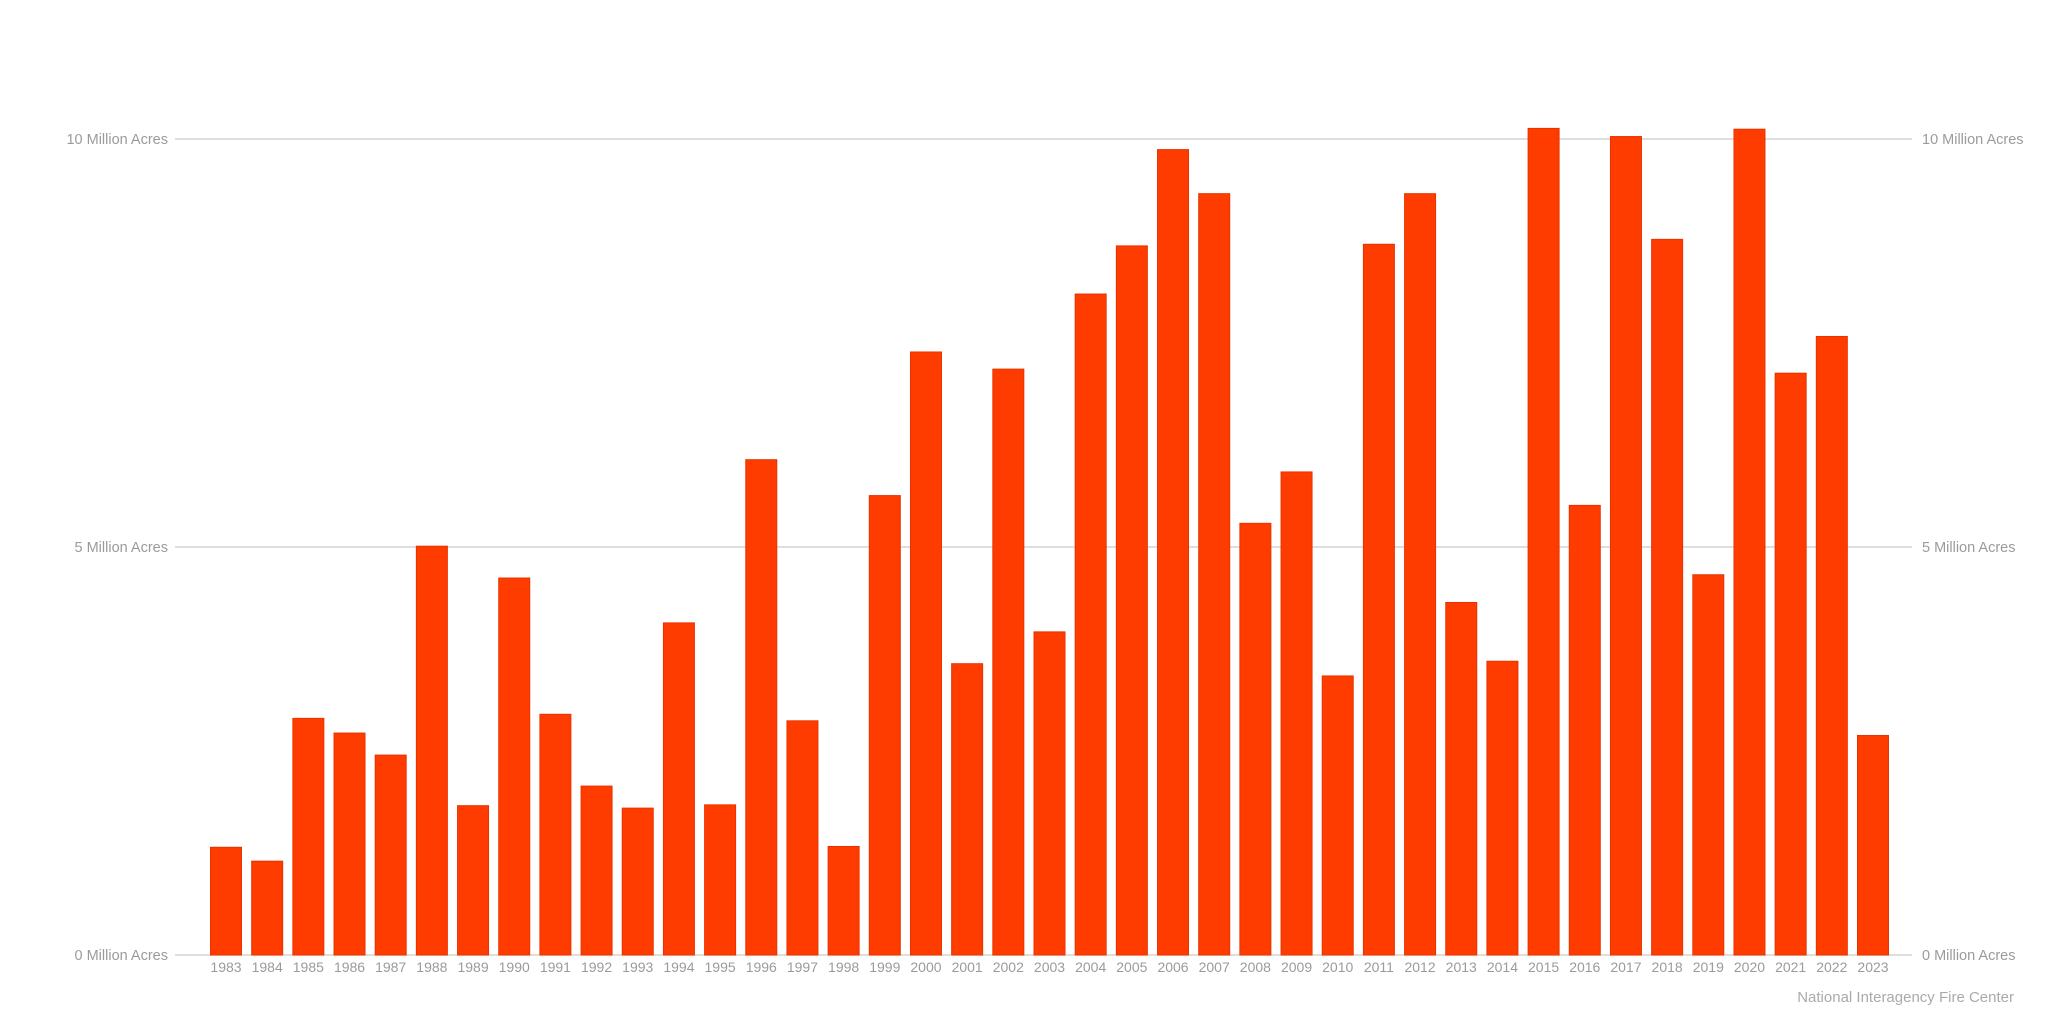 The image size is (2048, 1024). I want to click on bar-2003, so click(1049, 793).